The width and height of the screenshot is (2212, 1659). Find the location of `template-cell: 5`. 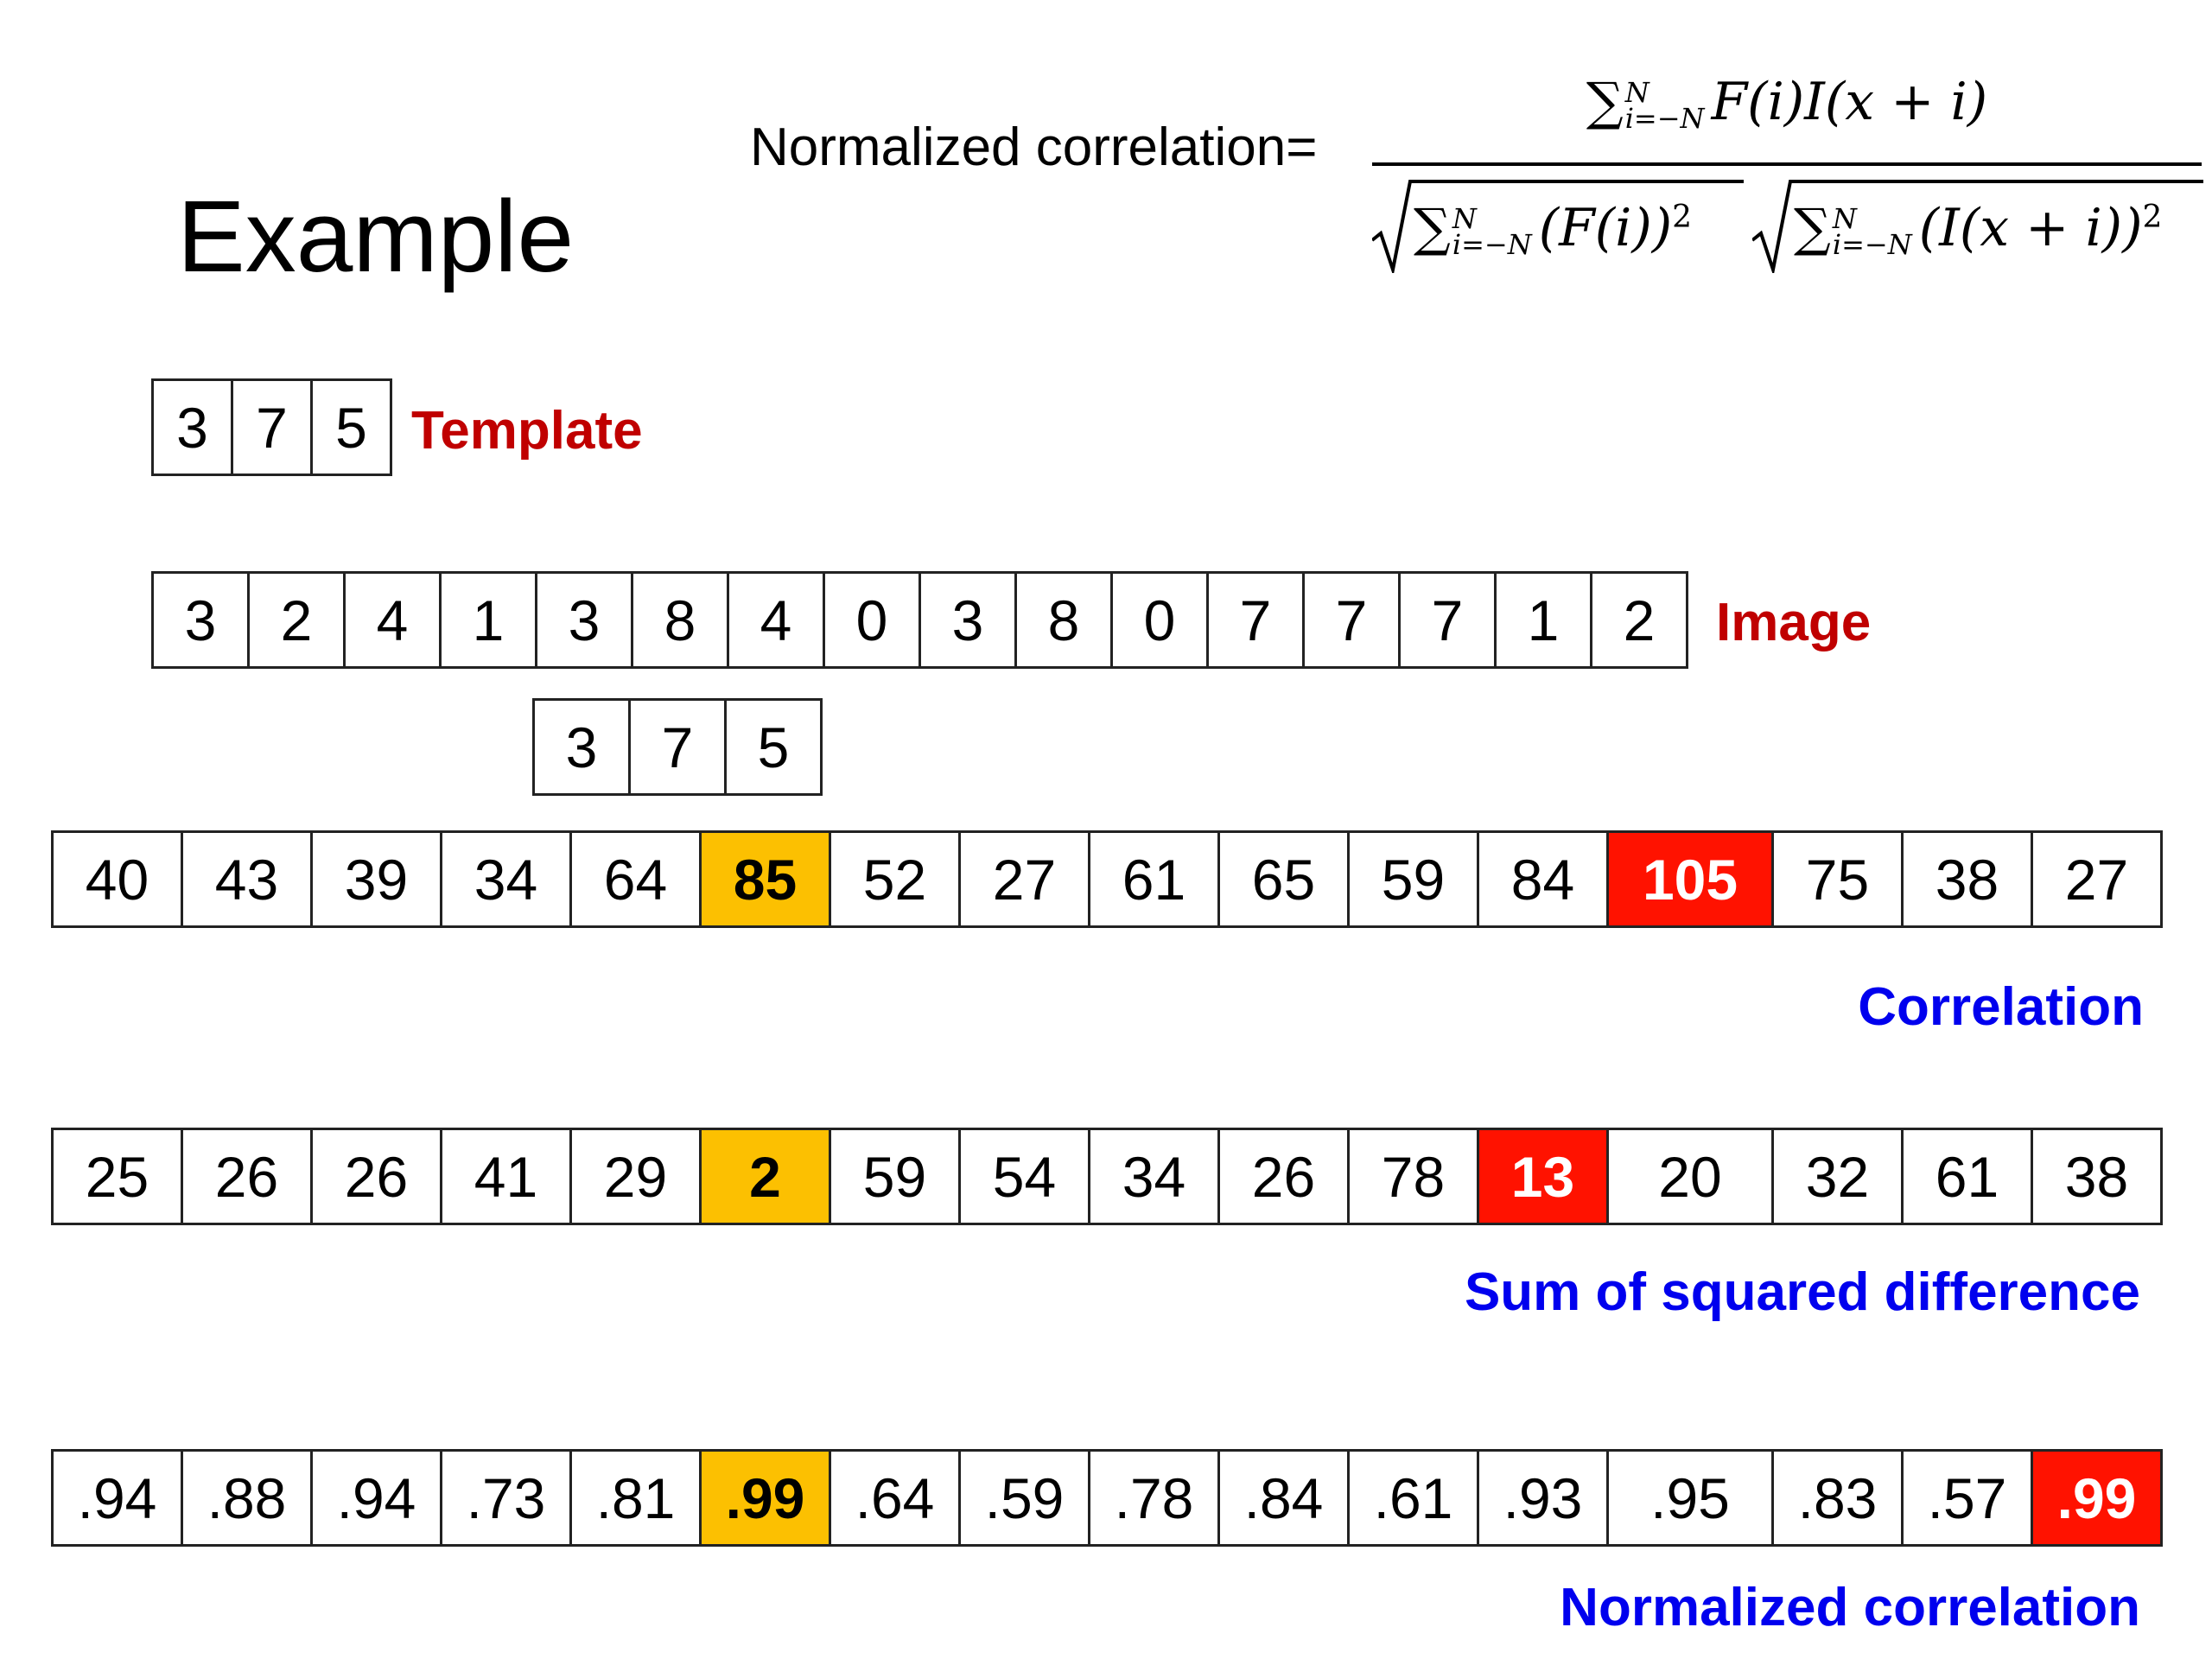

template-cell: 5 is located at coordinates (351, 427).